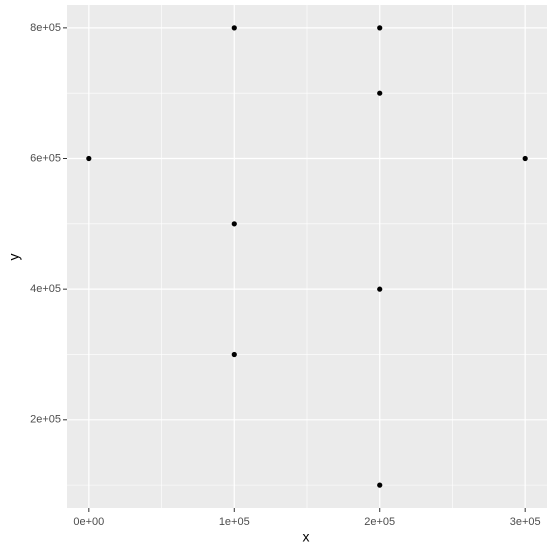 The image size is (553, 552). Describe the element at coordinates (306, 537) in the screenshot. I see `x-axis-title: x` at that location.